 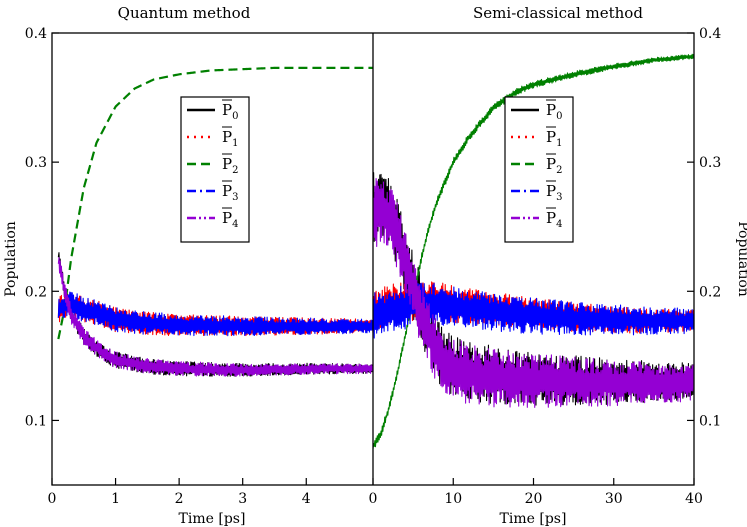 I want to click on semiclassical-panel-title: Semi-classical method, so click(x=558, y=13).